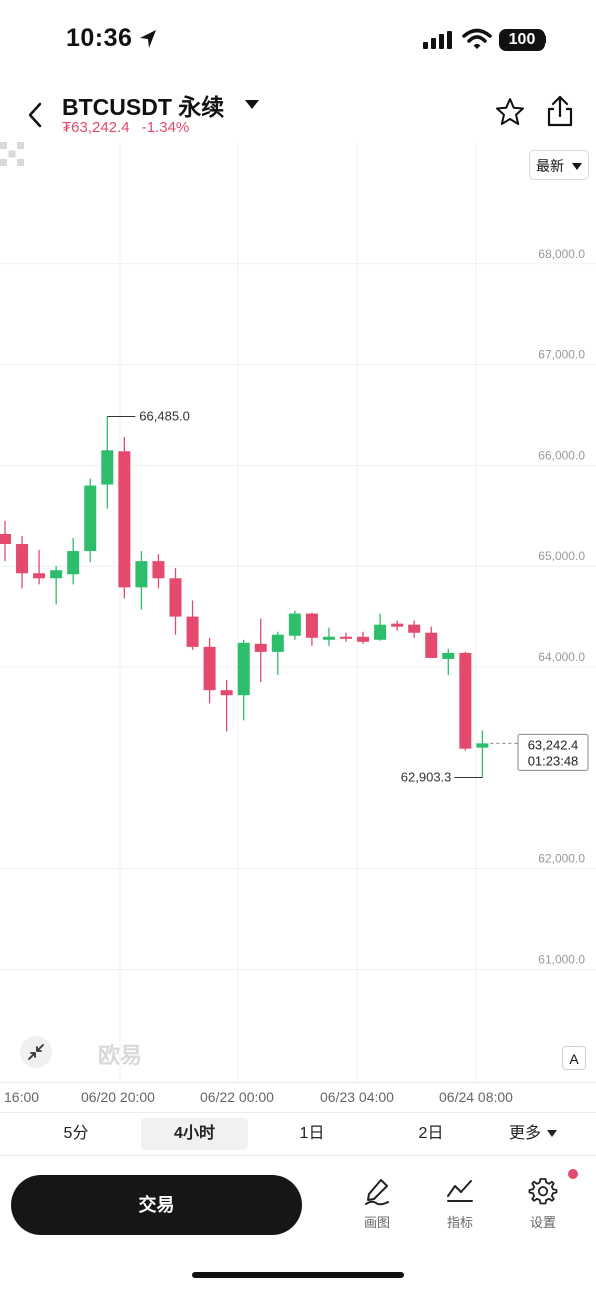 The image size is (596, 1290). Describe the element at coordinates (560, 111) in the screenshot. I see `share-icon` at that location.